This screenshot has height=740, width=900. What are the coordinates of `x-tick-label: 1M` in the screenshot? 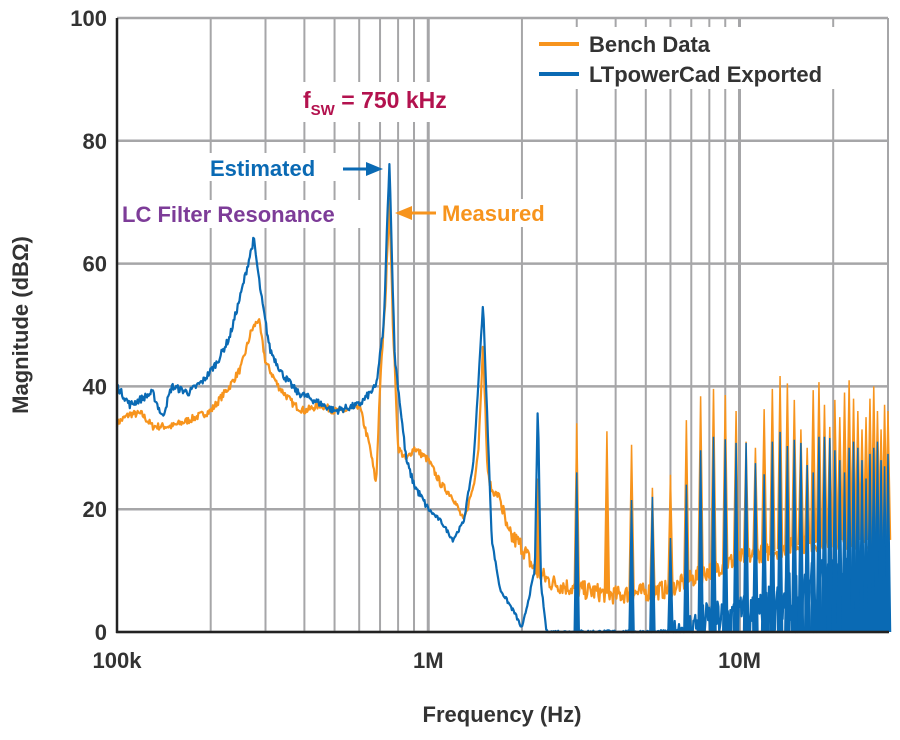 It's located at (428, 660).